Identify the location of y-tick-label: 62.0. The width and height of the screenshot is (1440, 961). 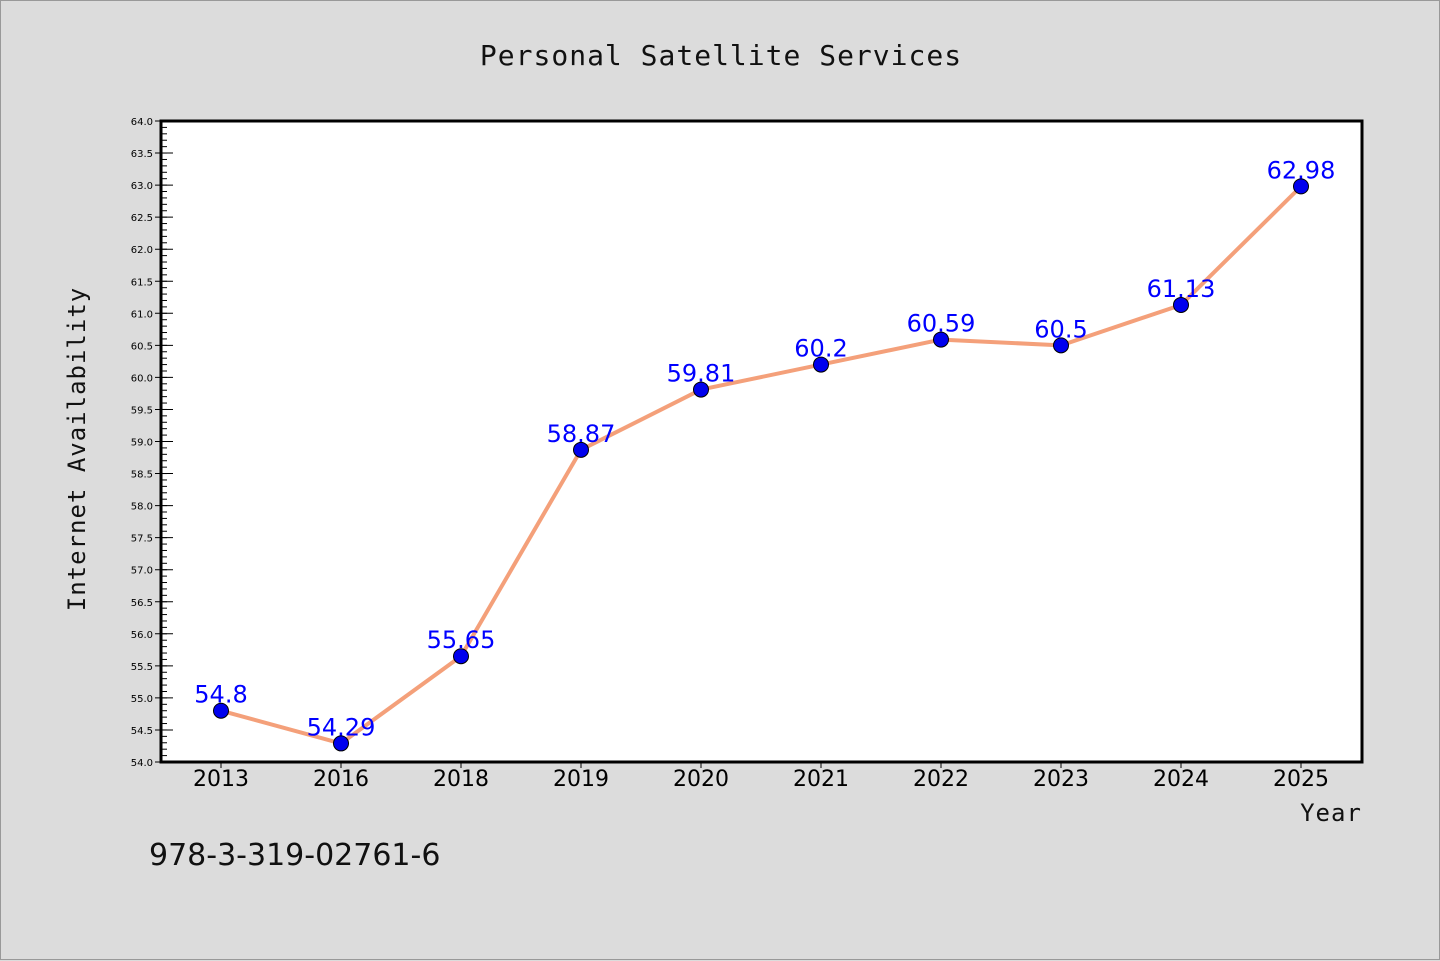
(142, 250).